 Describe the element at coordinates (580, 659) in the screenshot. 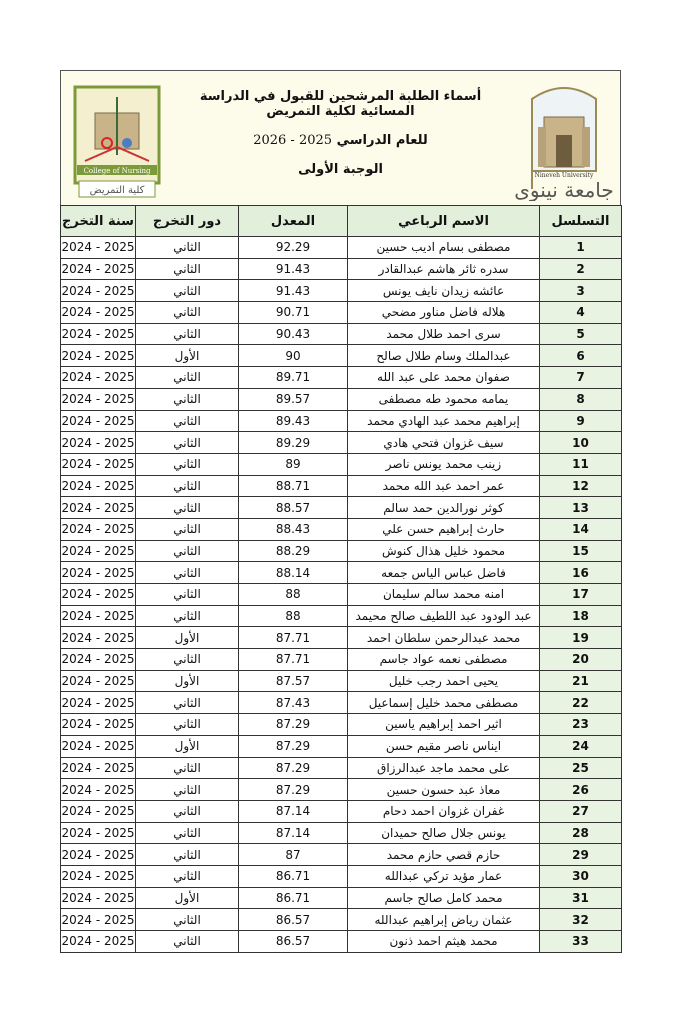

I see `cell-serial: 20` at that location.